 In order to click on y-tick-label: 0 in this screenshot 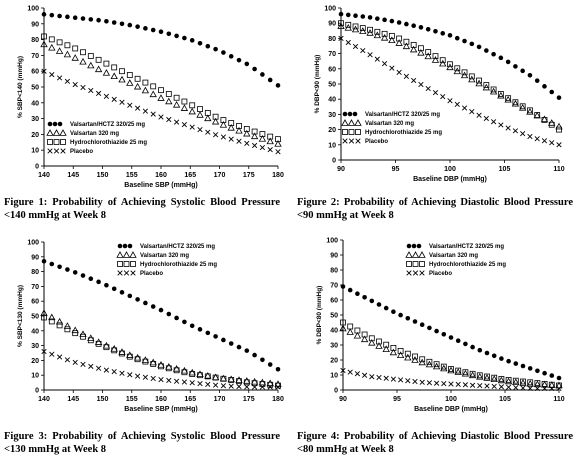, I will do `click(334, 161)`.